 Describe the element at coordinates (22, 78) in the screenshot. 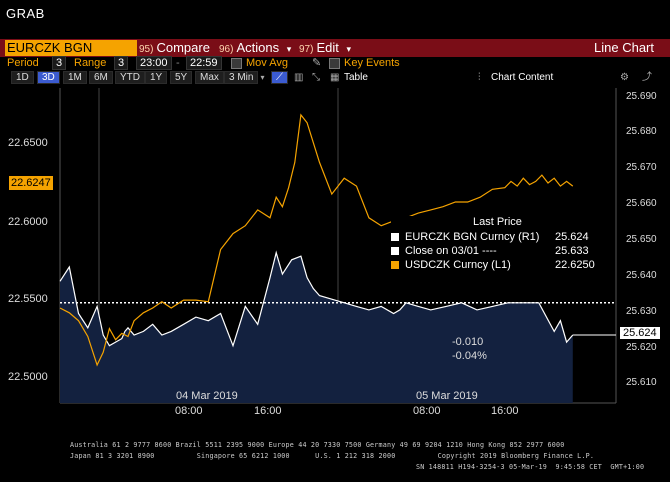

I see `period-btn-1d: 1D` at that location.